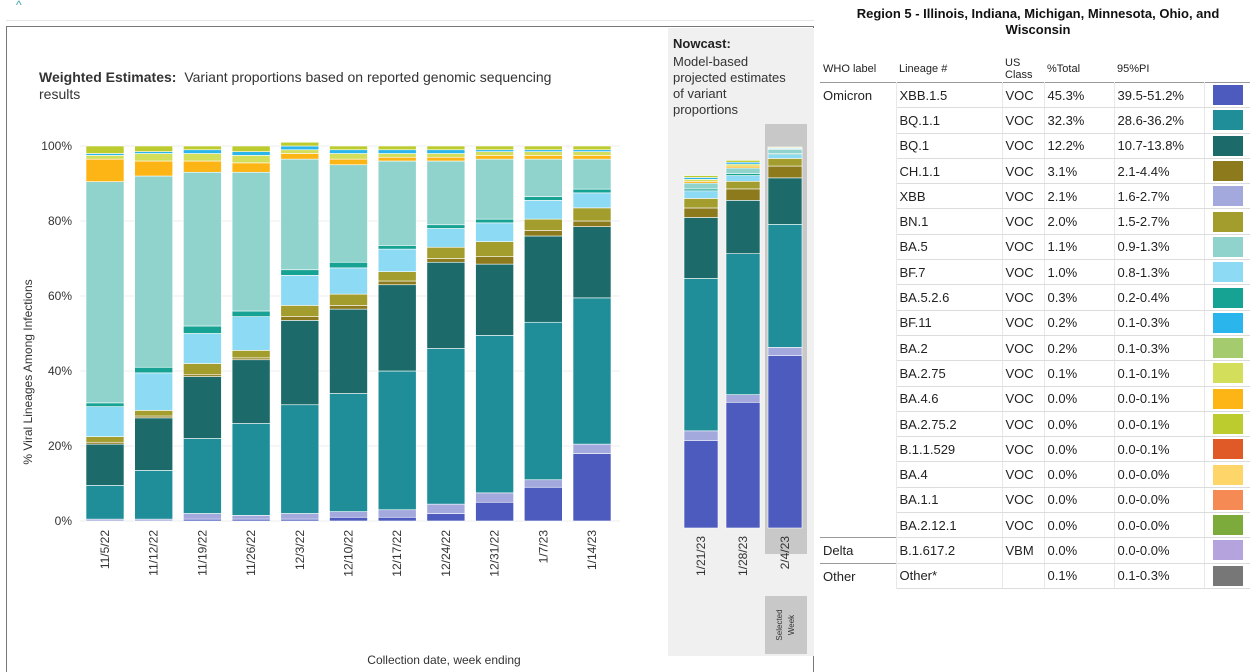  What do you see at coordinates (702, 43) in the screenshot?
I see `nowcast-title: Nowcast:` at bounding box center [702, 43].